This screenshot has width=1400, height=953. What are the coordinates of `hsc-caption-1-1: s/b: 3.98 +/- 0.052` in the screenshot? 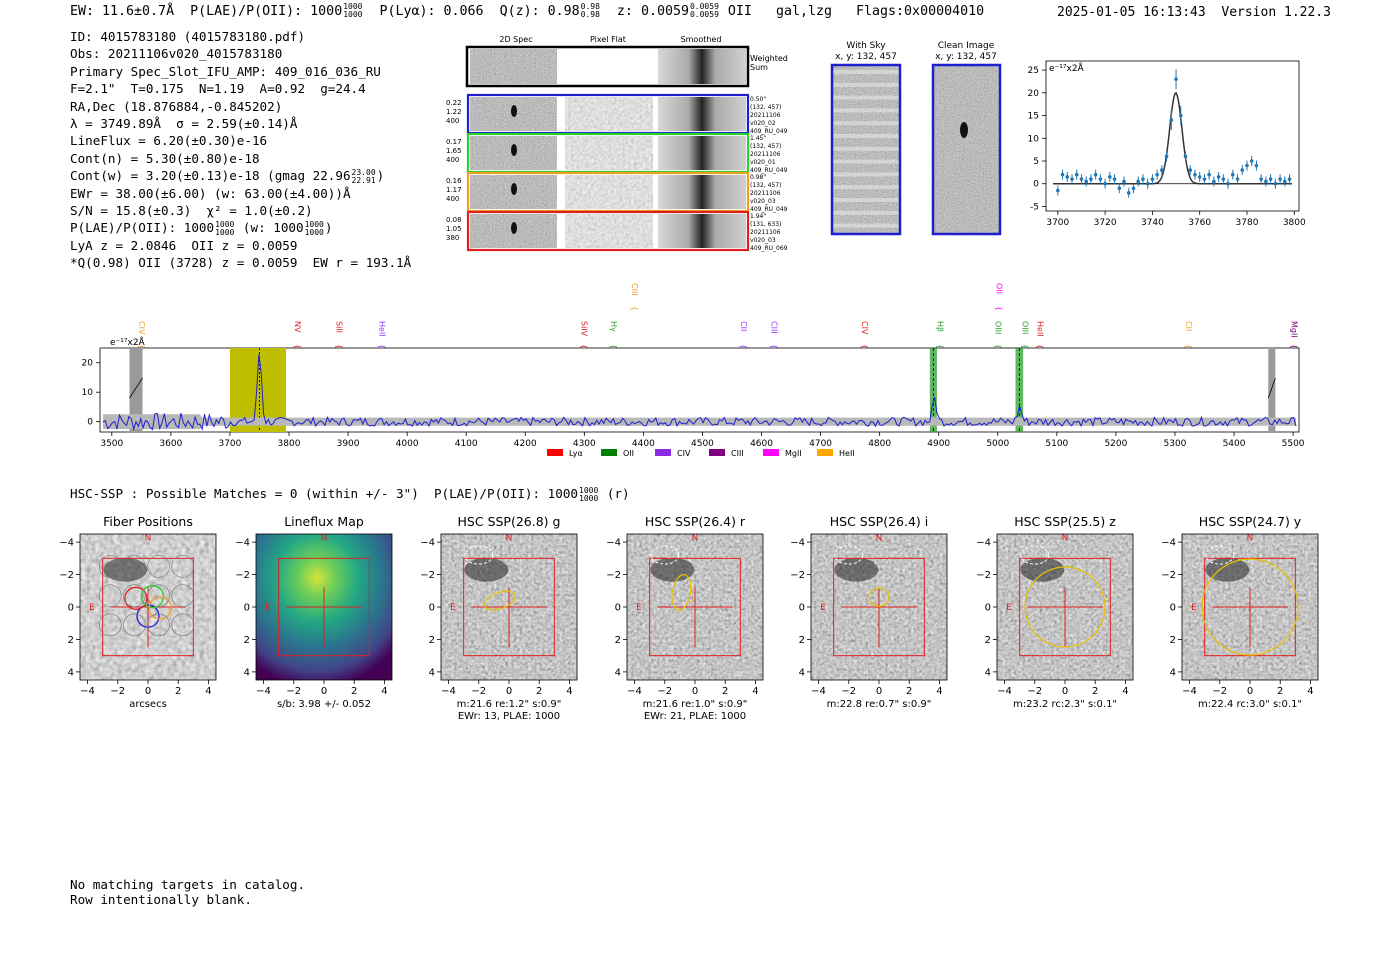 It's located at (324, 704).